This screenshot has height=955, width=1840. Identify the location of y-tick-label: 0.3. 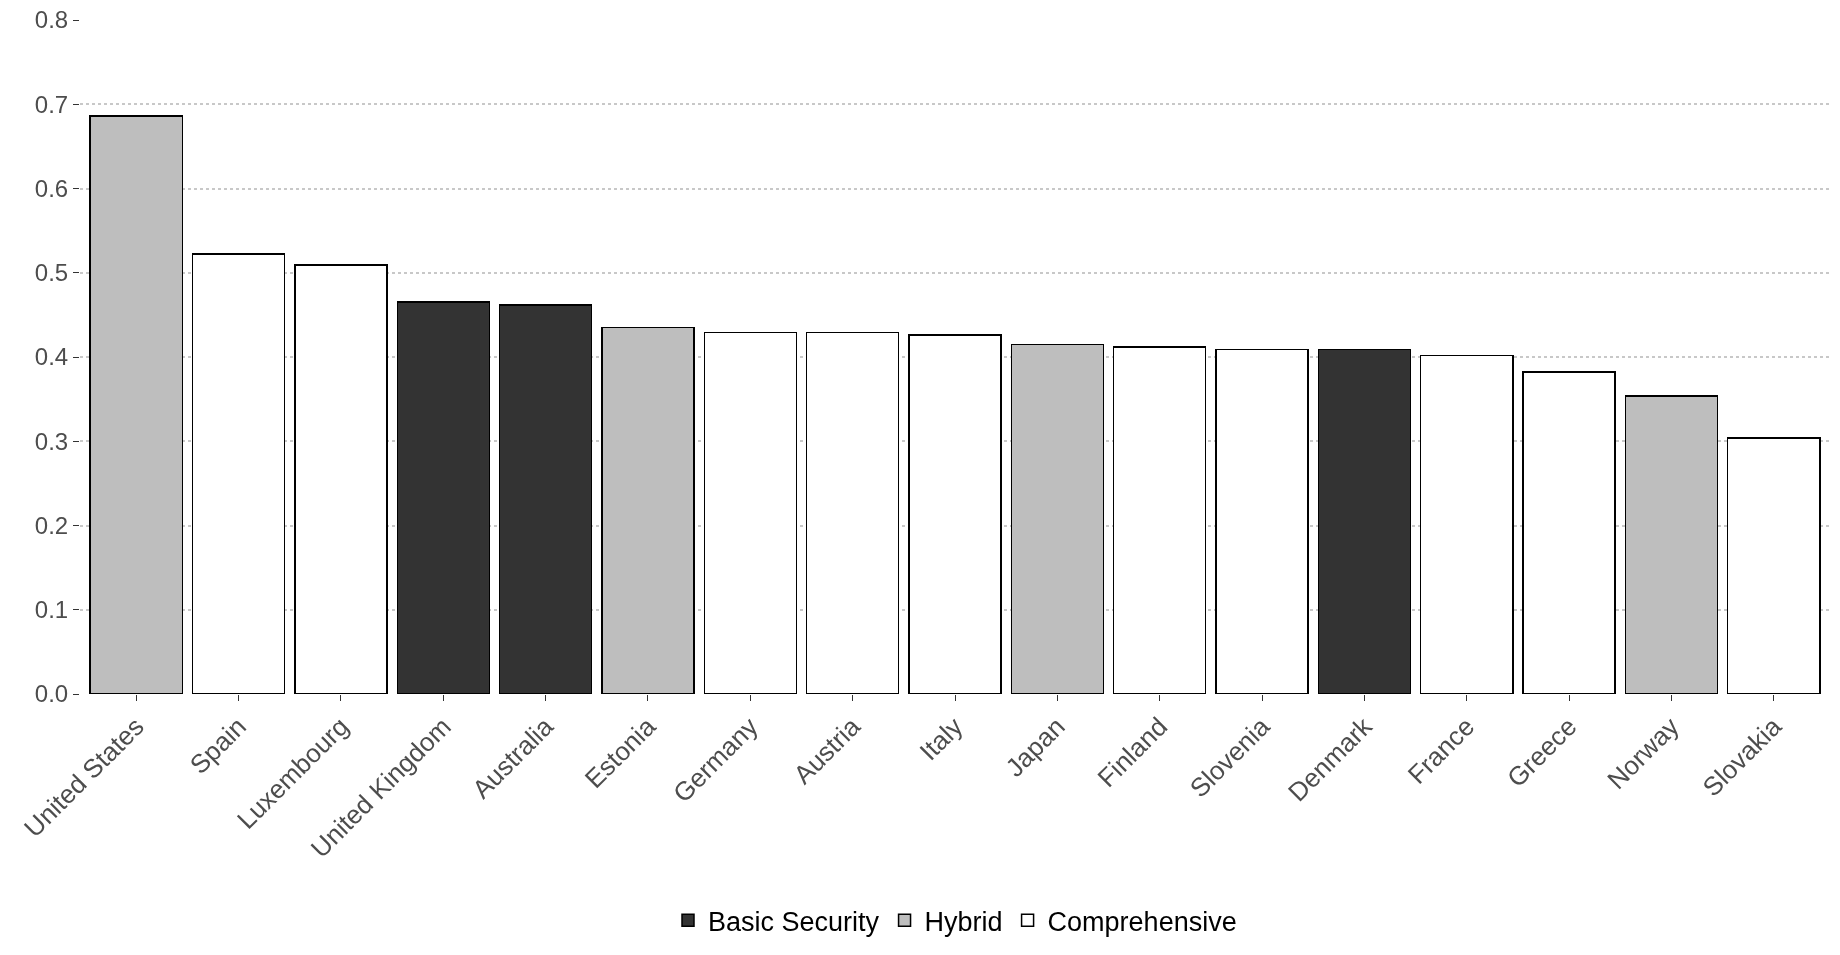
(51, 441).